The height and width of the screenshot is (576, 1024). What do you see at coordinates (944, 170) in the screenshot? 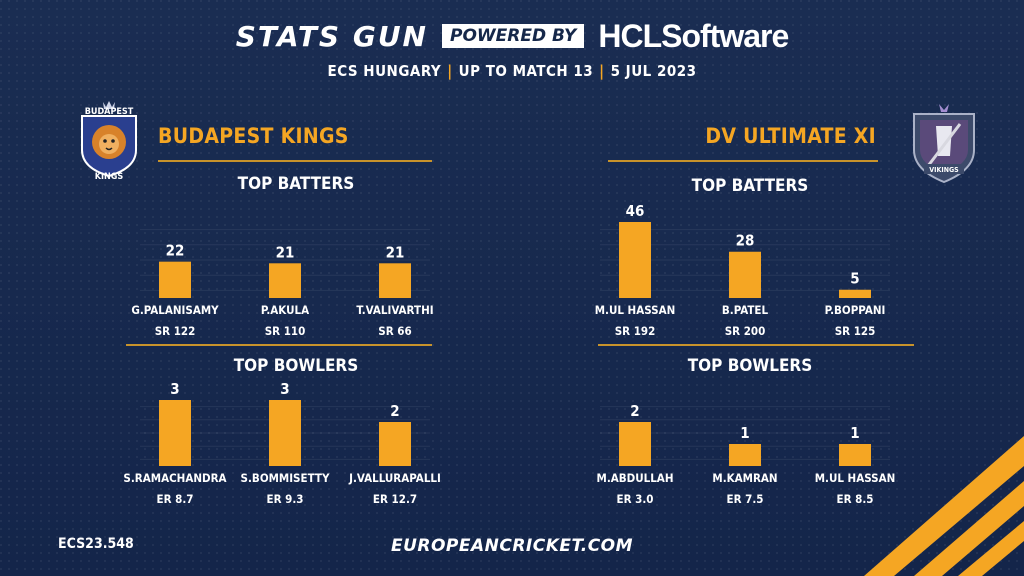
I see `logo-text: VIKINGS` at bounding box center [944, 170].